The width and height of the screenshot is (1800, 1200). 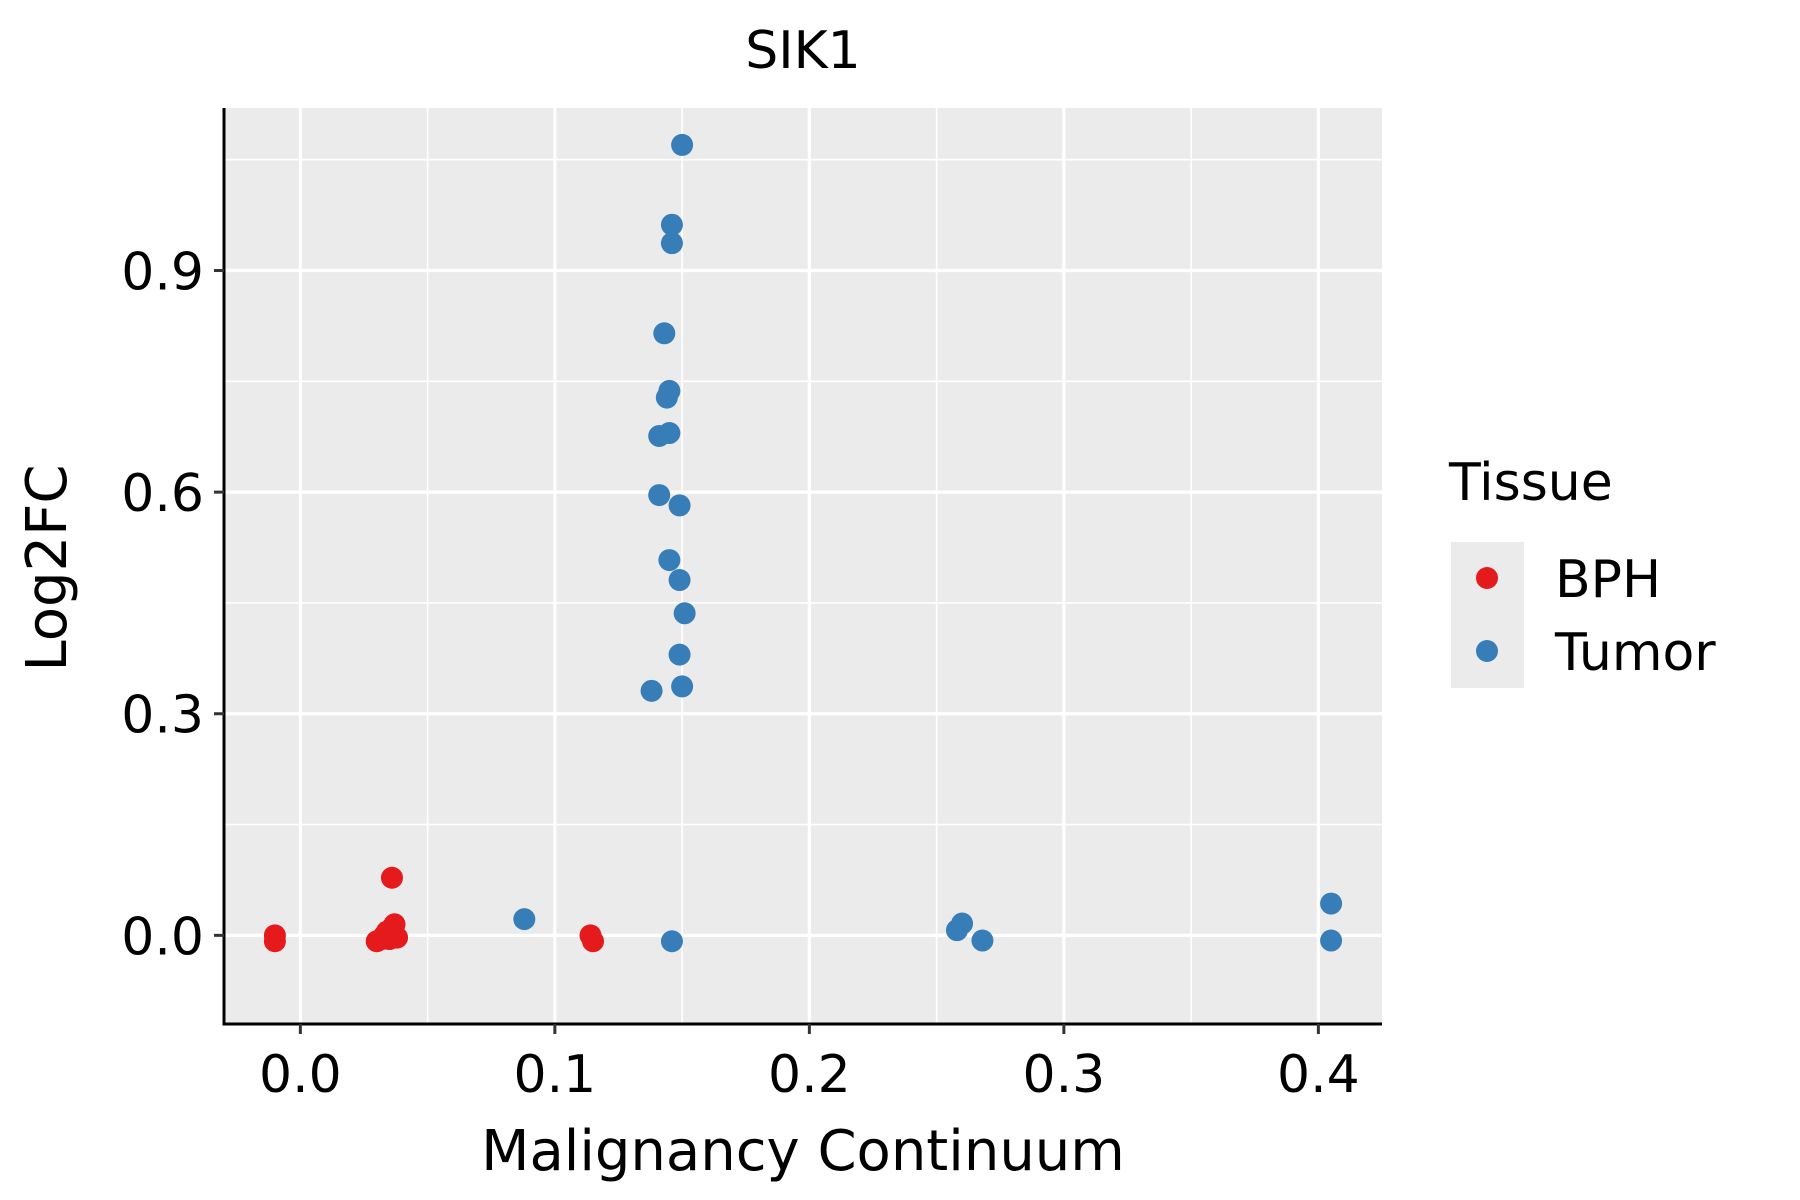 I want to click on y-tick-label: 0.9, so click(x=162, y=273).